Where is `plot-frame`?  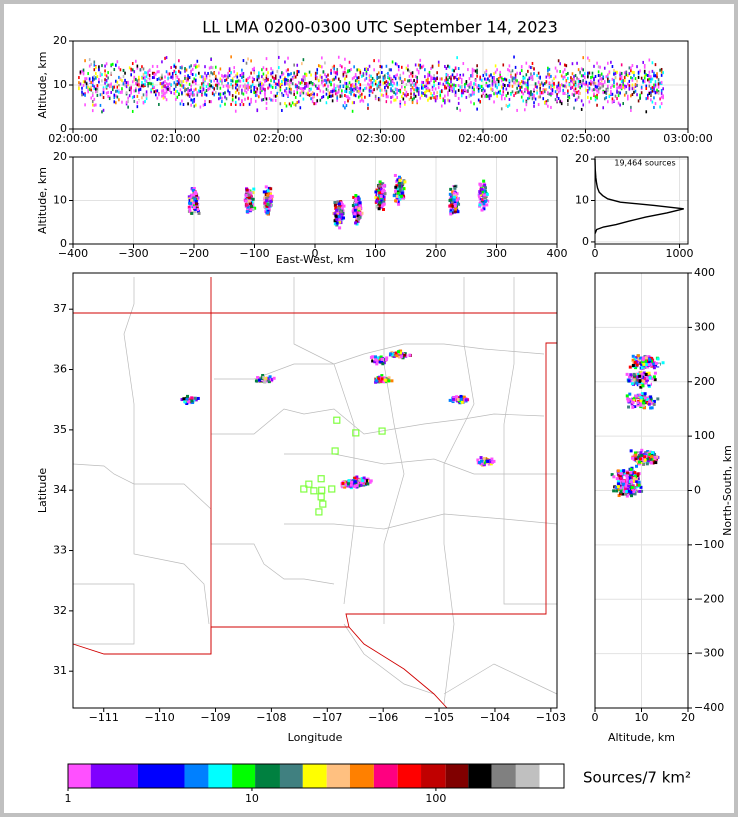
plot-frame is located at coordinates (380, 85).